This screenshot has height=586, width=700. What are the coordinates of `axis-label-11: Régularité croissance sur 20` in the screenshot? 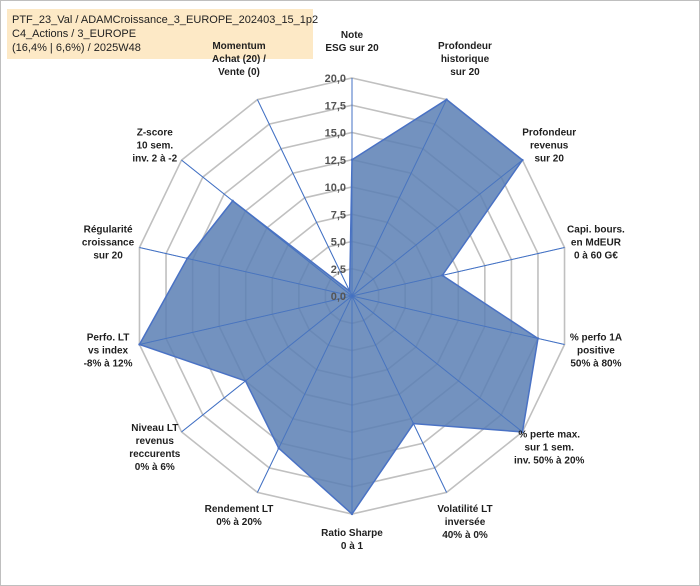 It's located at (108, 243).